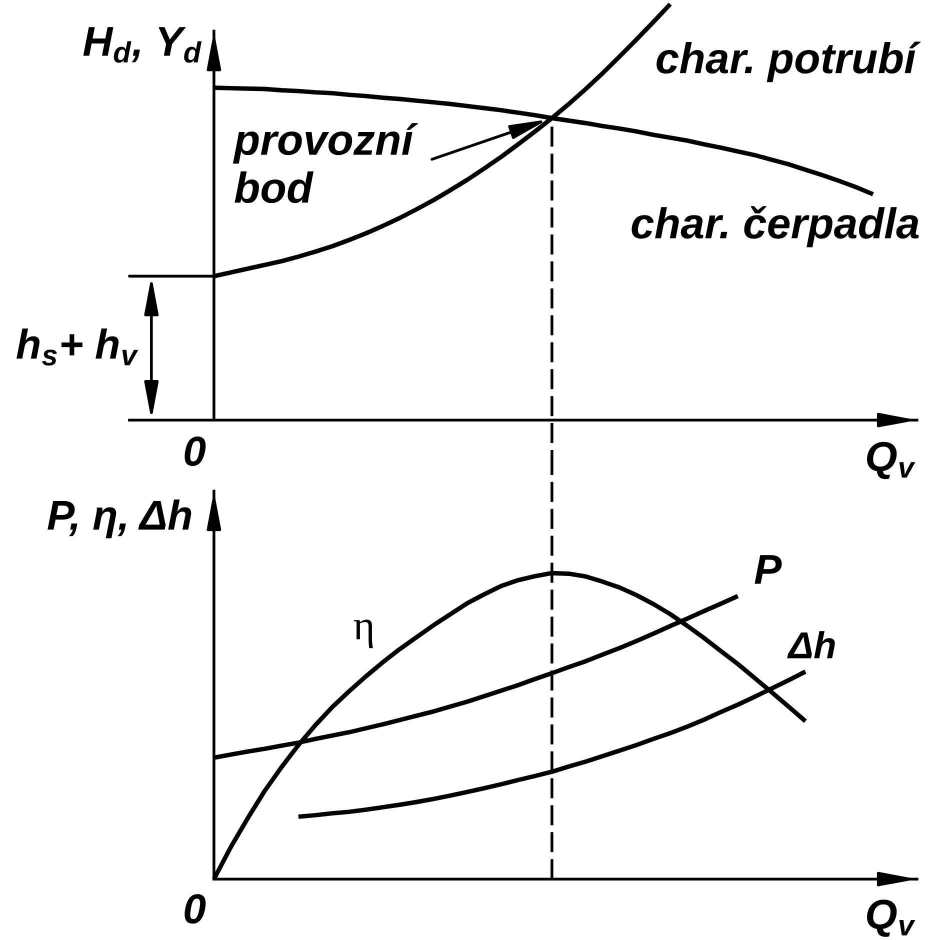 The width and height of the screenshot is (944, 940). I want to click on annotation: provozní bod, so click(325, 163).